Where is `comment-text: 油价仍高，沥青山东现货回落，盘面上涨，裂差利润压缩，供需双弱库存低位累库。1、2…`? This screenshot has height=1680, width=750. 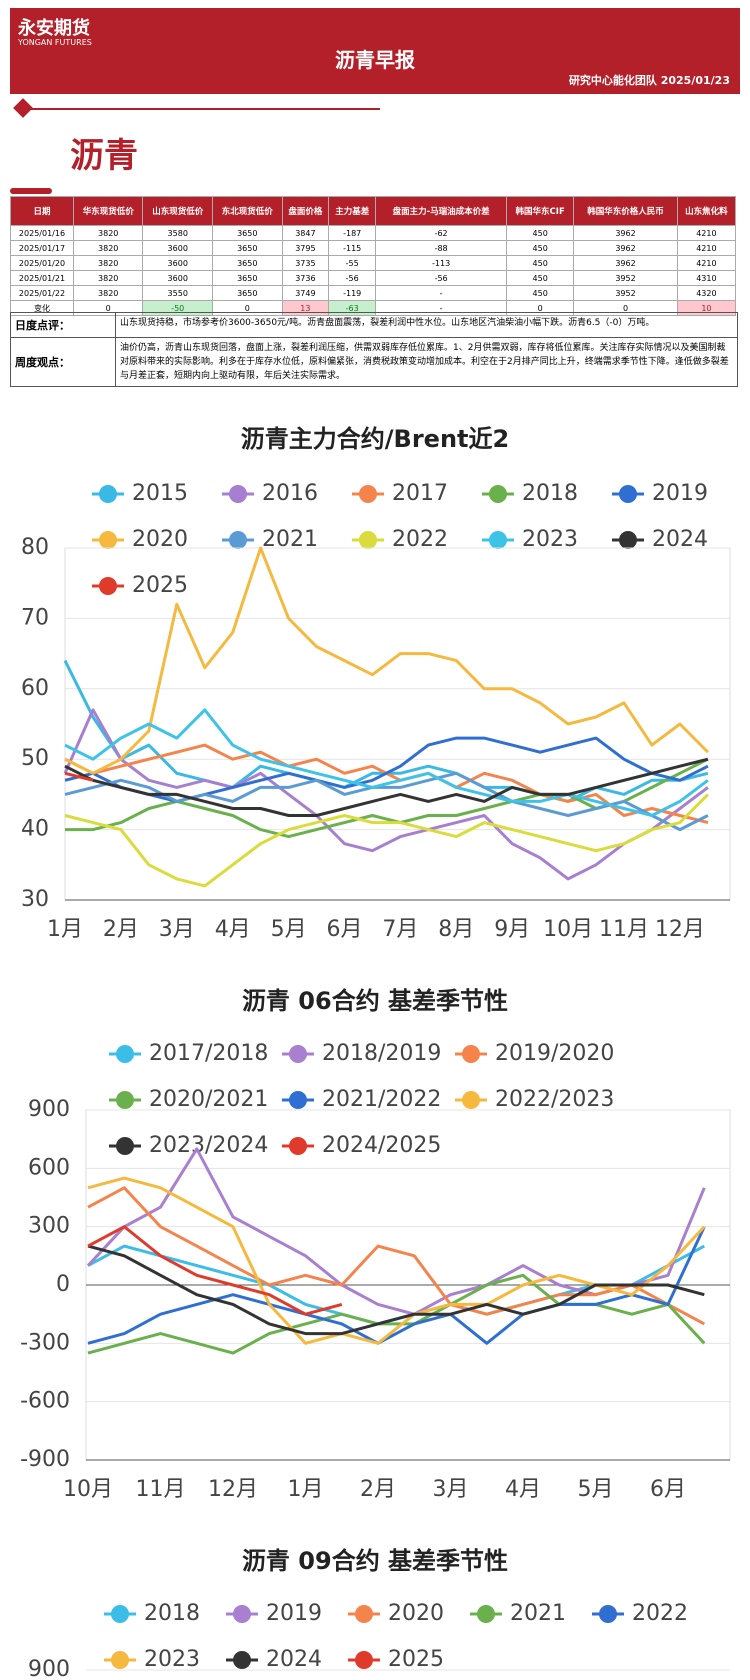 comment-text: 油价仍高，沥青山东现货回落，盘面上涨，裂差利润压缩，供需双弱库存低位累库。1、2… is located at coordinates (424, 362).